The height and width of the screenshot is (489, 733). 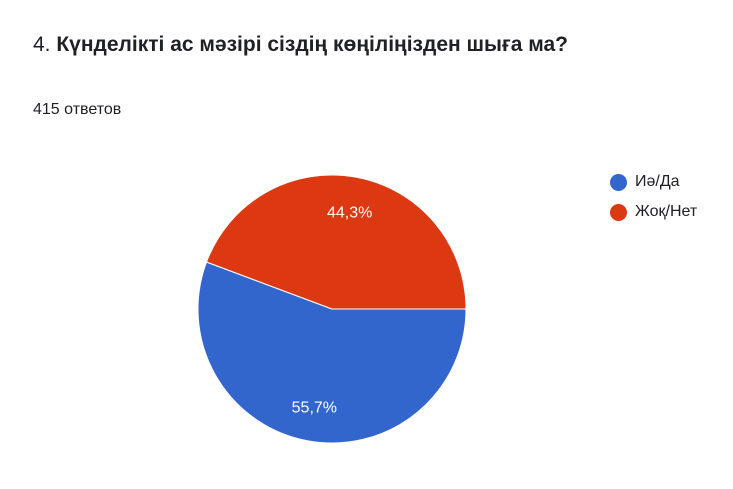 I want to click on legend-item-no: Жоқ/Нет, so click(x=653, y=212).